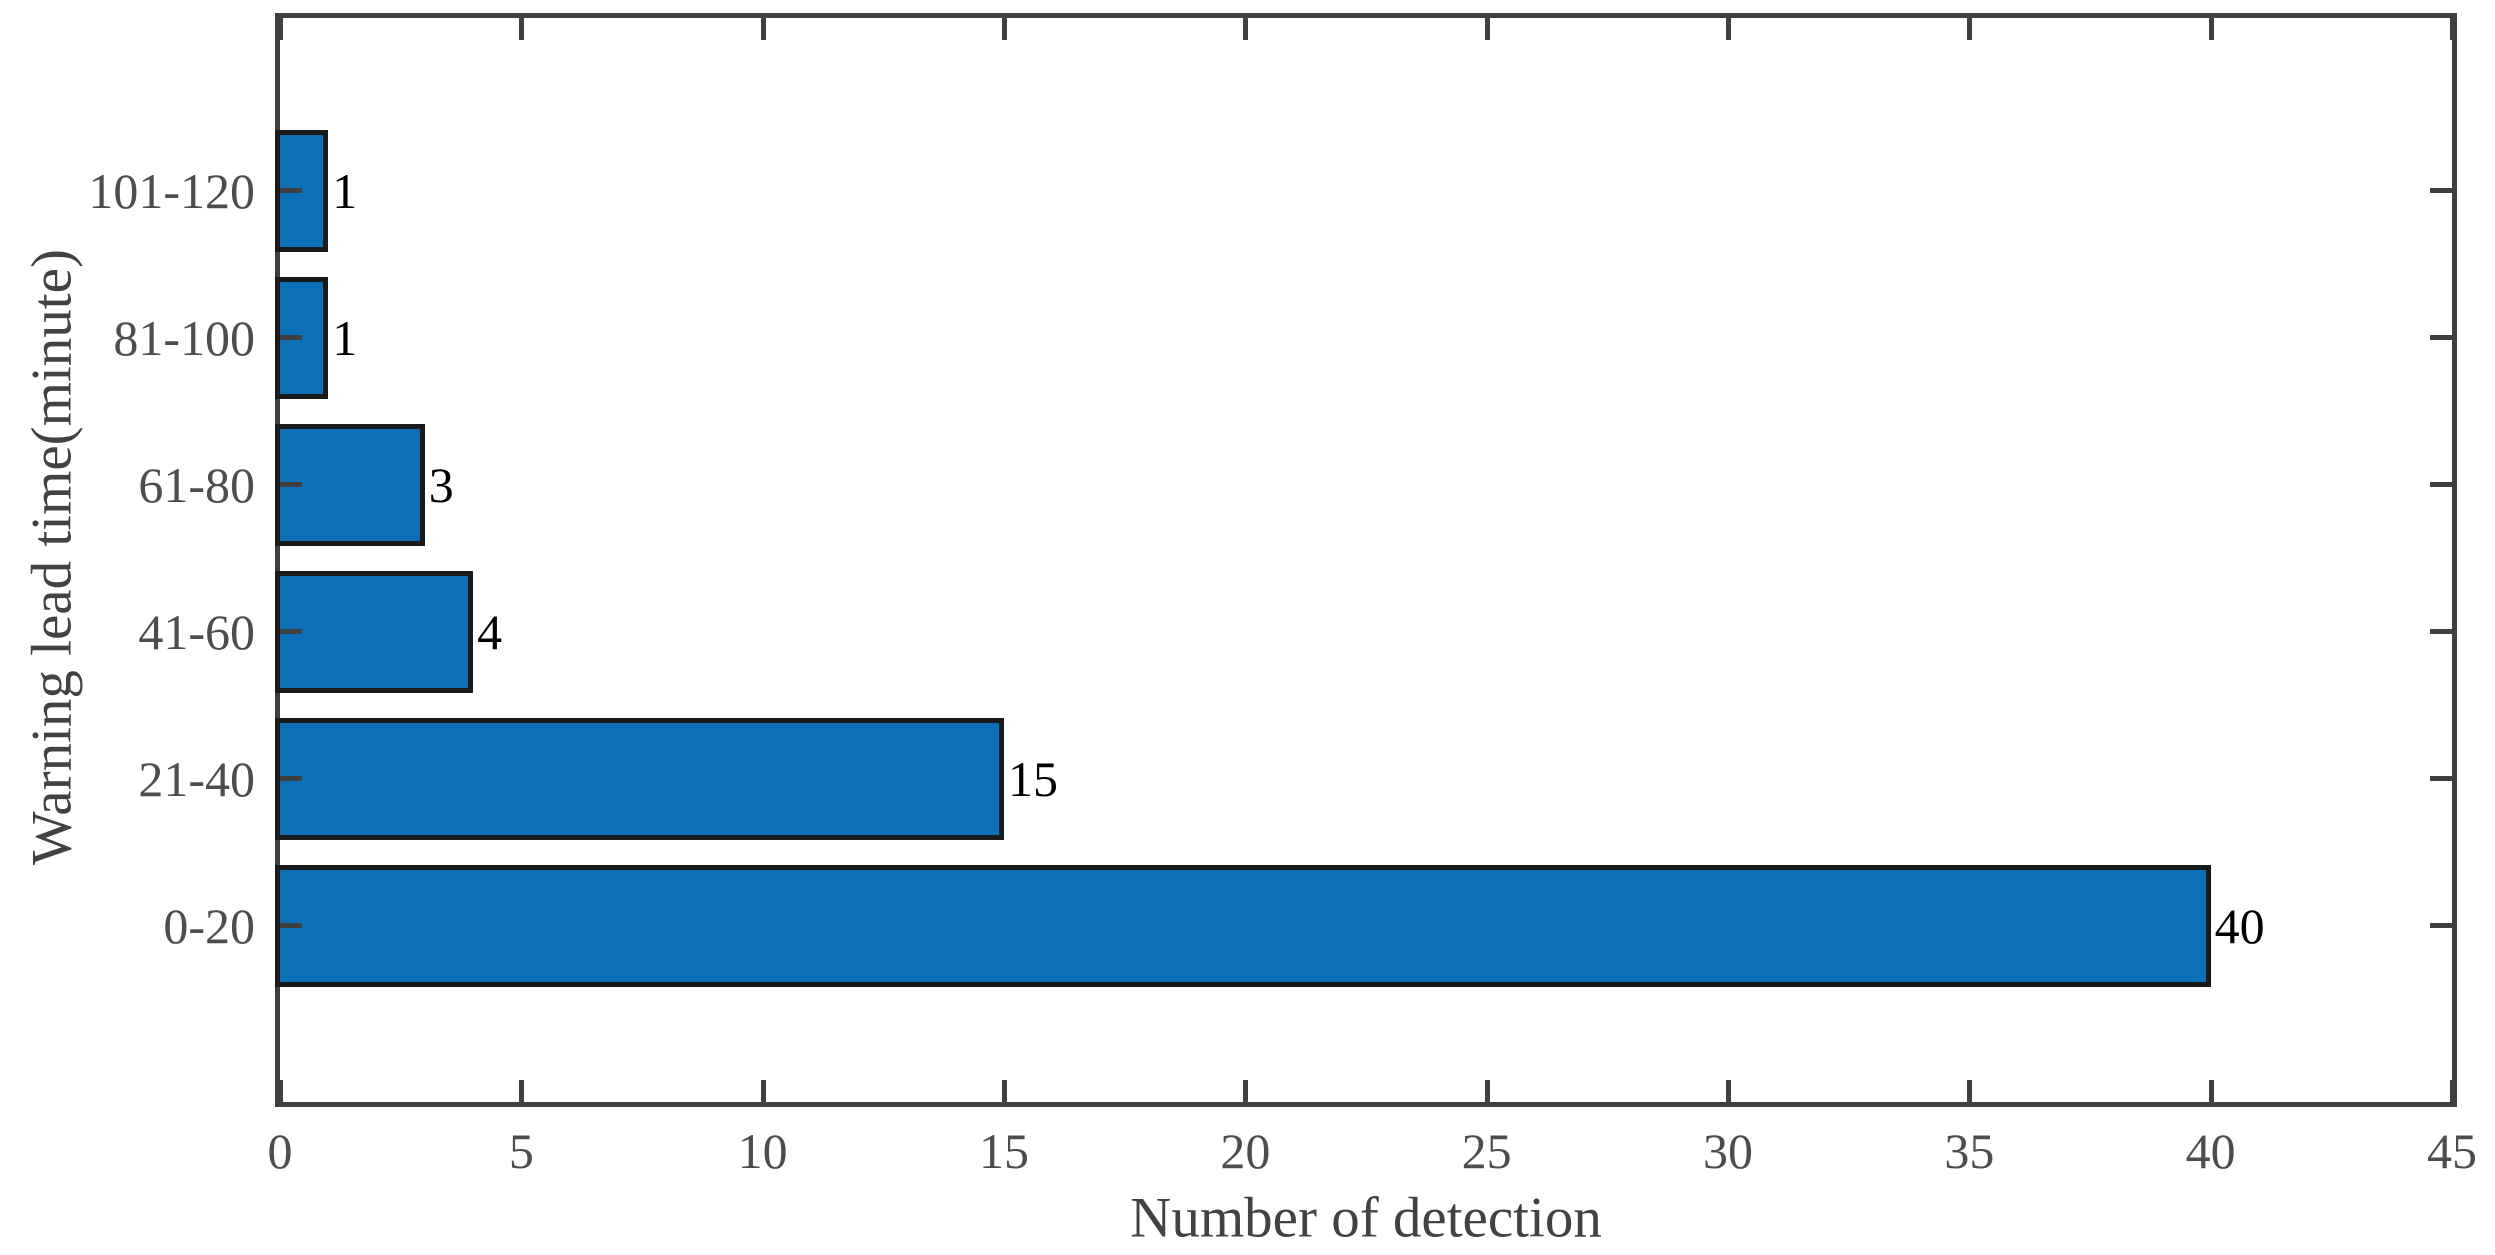 Image resolution: width=2495 pixels, height=1255 pixels. I want to click on y-tick-label-41-60: 41-60, so click(196, 632).